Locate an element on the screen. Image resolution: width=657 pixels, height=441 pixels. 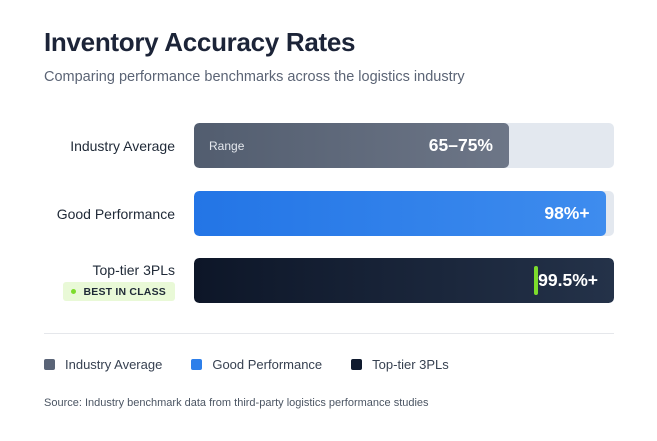
legend-divider is located at coordinates (329, 333).